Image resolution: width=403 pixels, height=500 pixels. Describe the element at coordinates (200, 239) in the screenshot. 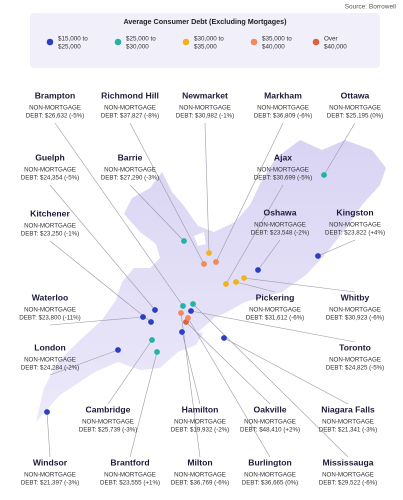

I see `lake-simcoe` at that location.